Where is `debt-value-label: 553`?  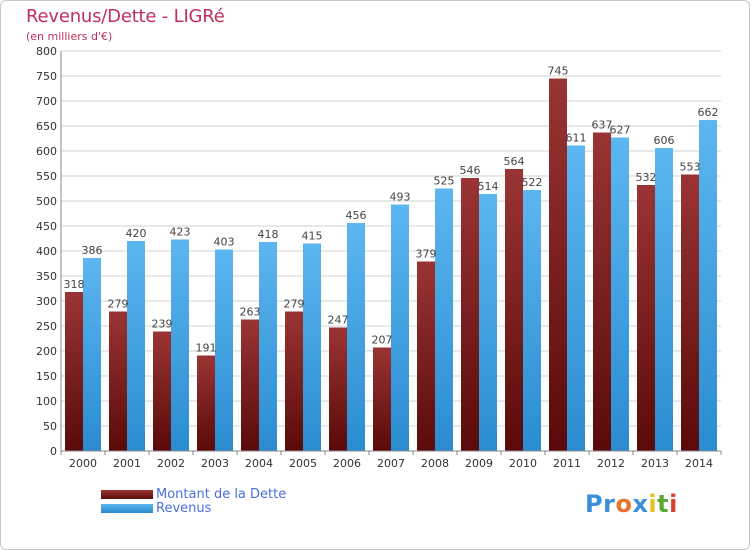 debt-value-label: 553 is located at coordinates (690, 167).